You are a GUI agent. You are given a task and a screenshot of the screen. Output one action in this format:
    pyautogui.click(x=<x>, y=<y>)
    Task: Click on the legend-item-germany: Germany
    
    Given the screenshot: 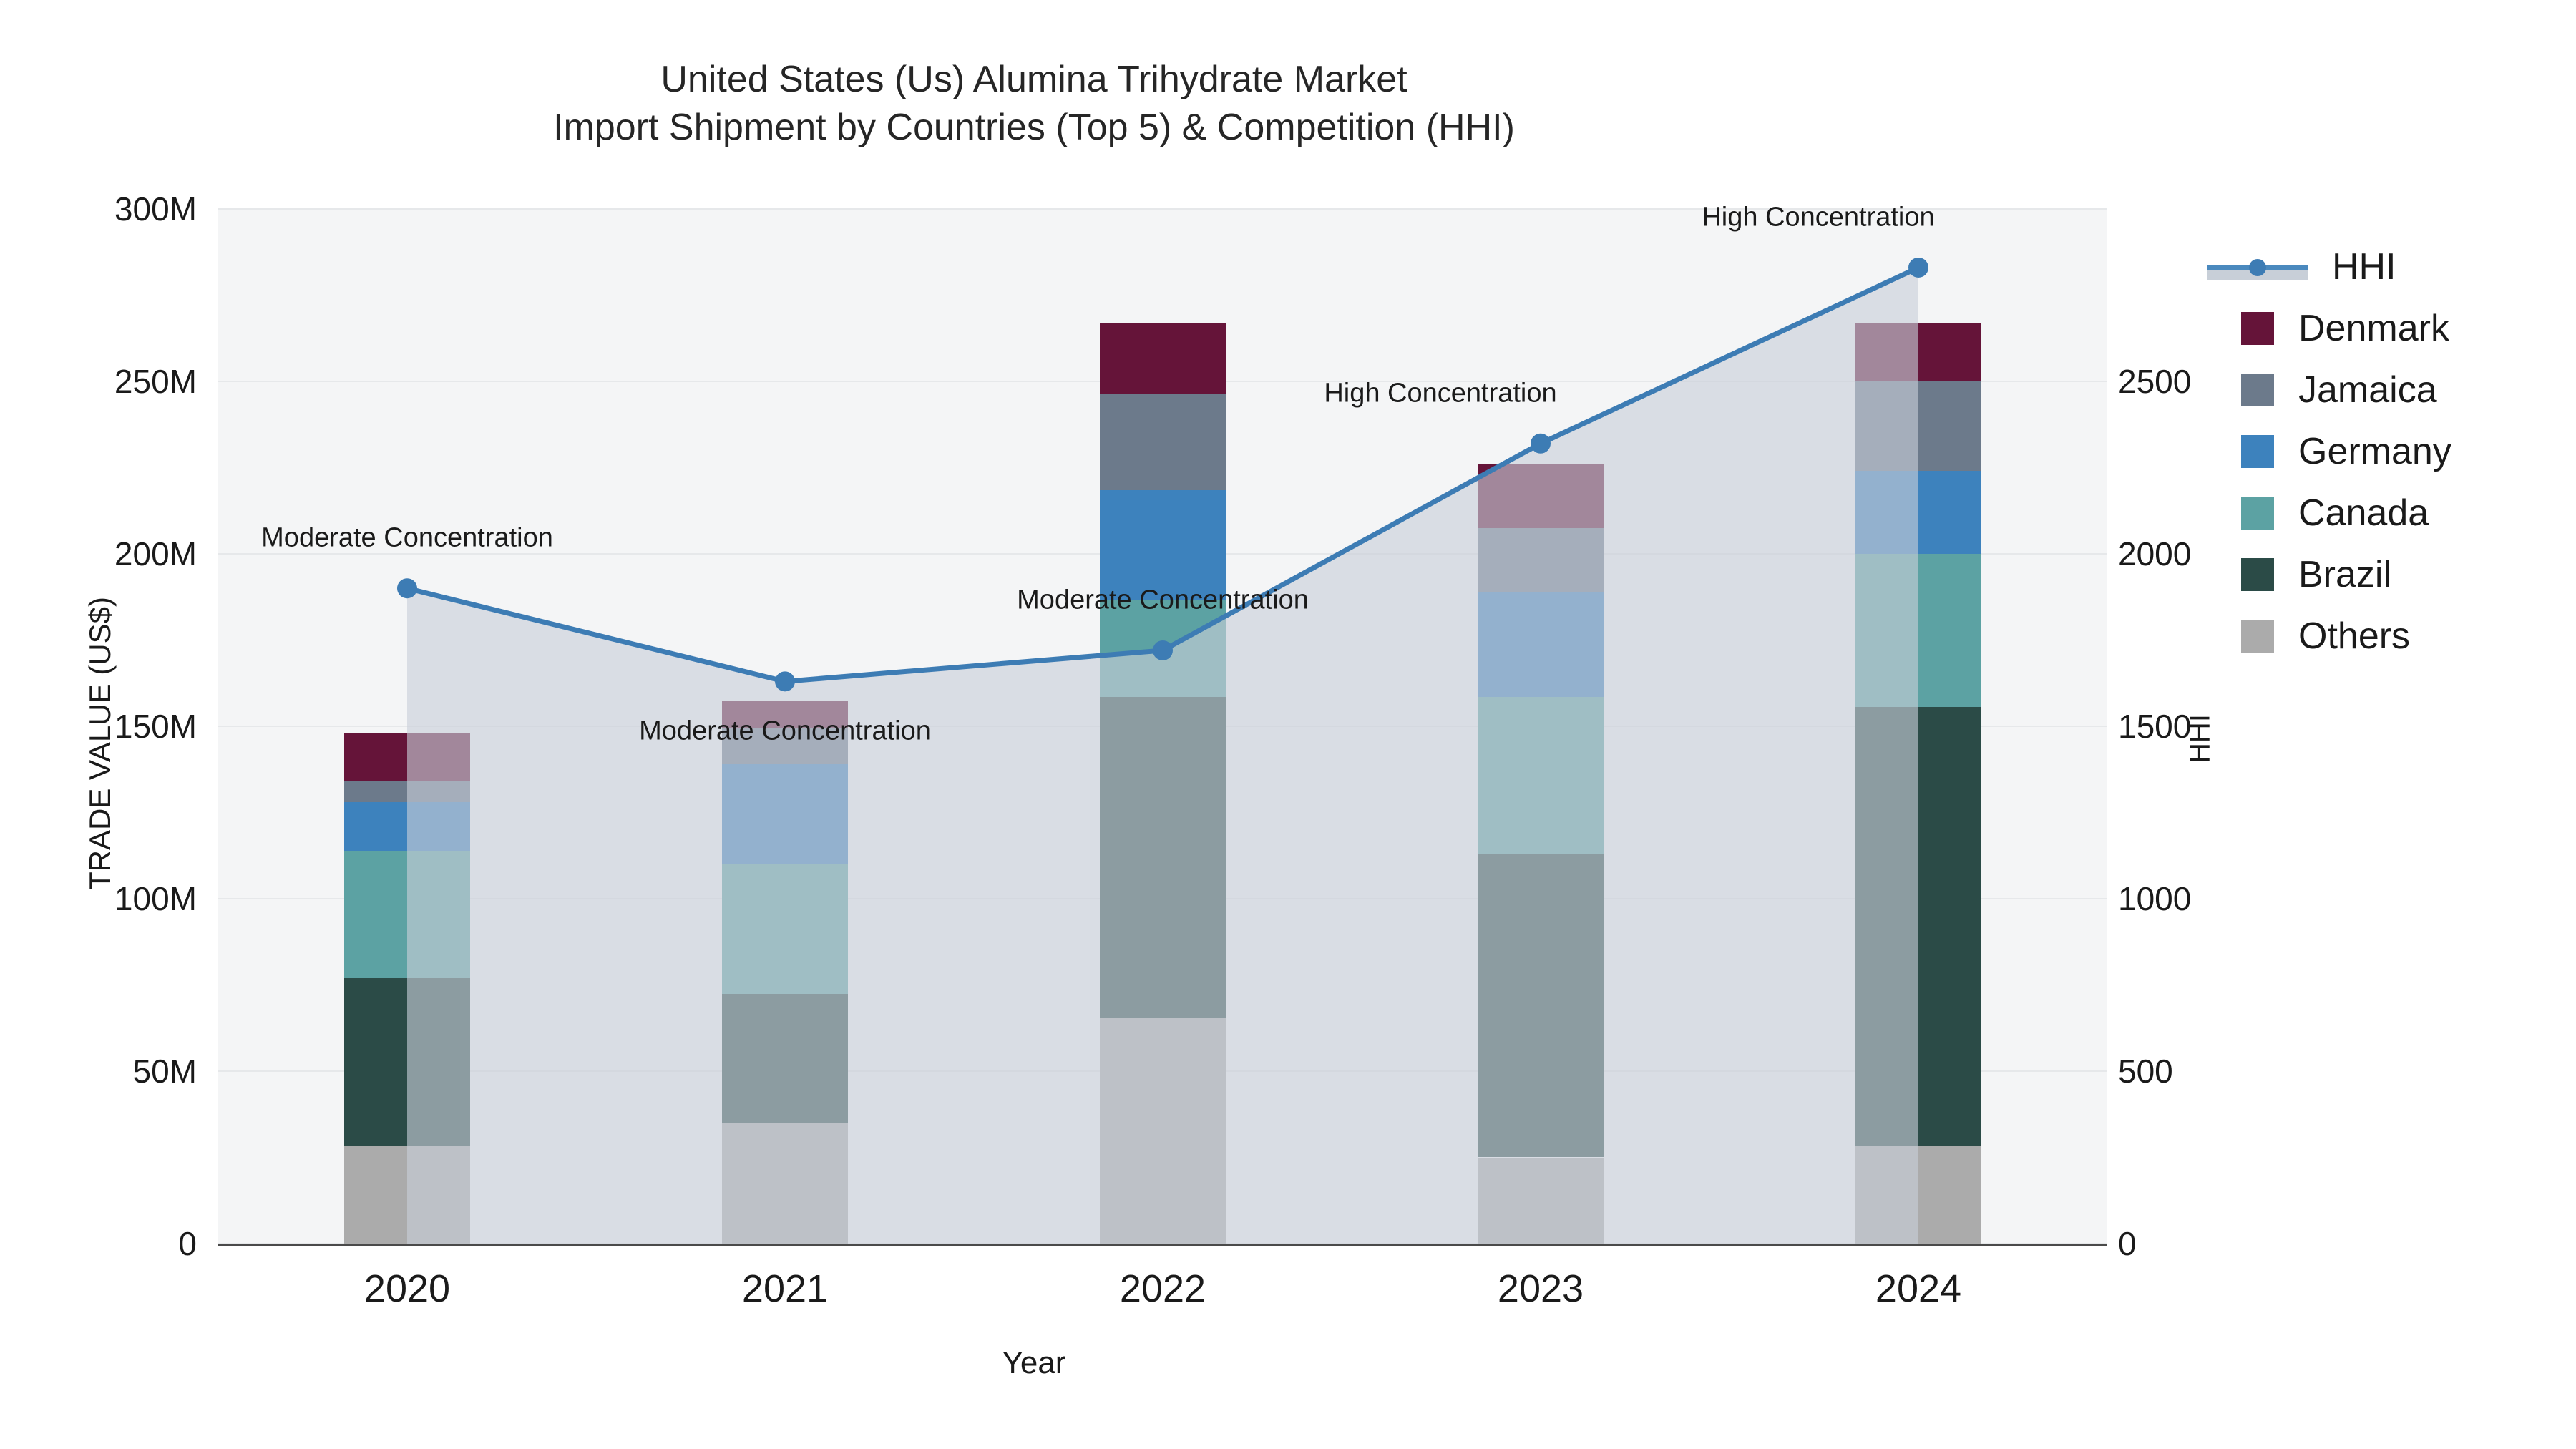 What is the action you would take?
    pyautogui.click(x=2391, y=451)
    